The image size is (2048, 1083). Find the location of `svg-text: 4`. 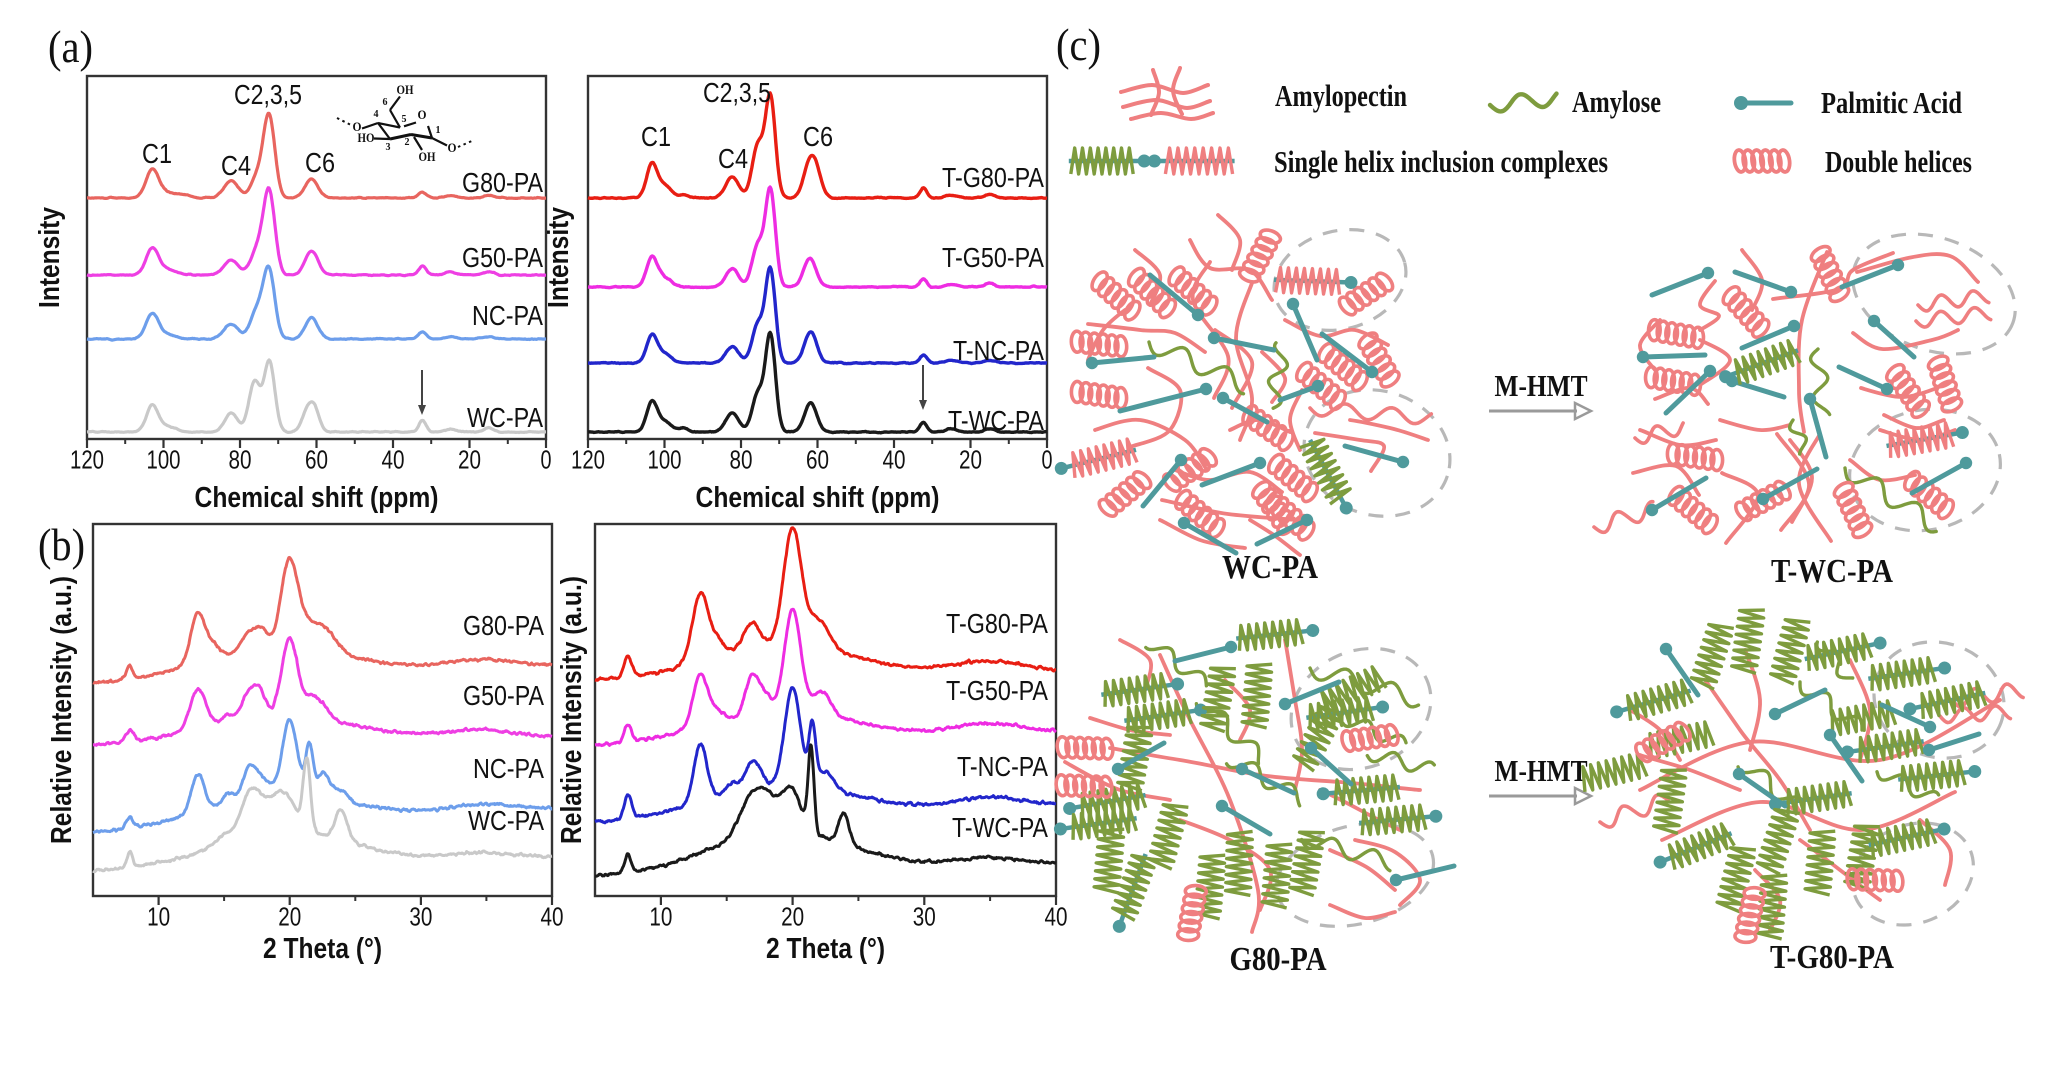

svg-text: 4 is located at coordinates (376, 114).